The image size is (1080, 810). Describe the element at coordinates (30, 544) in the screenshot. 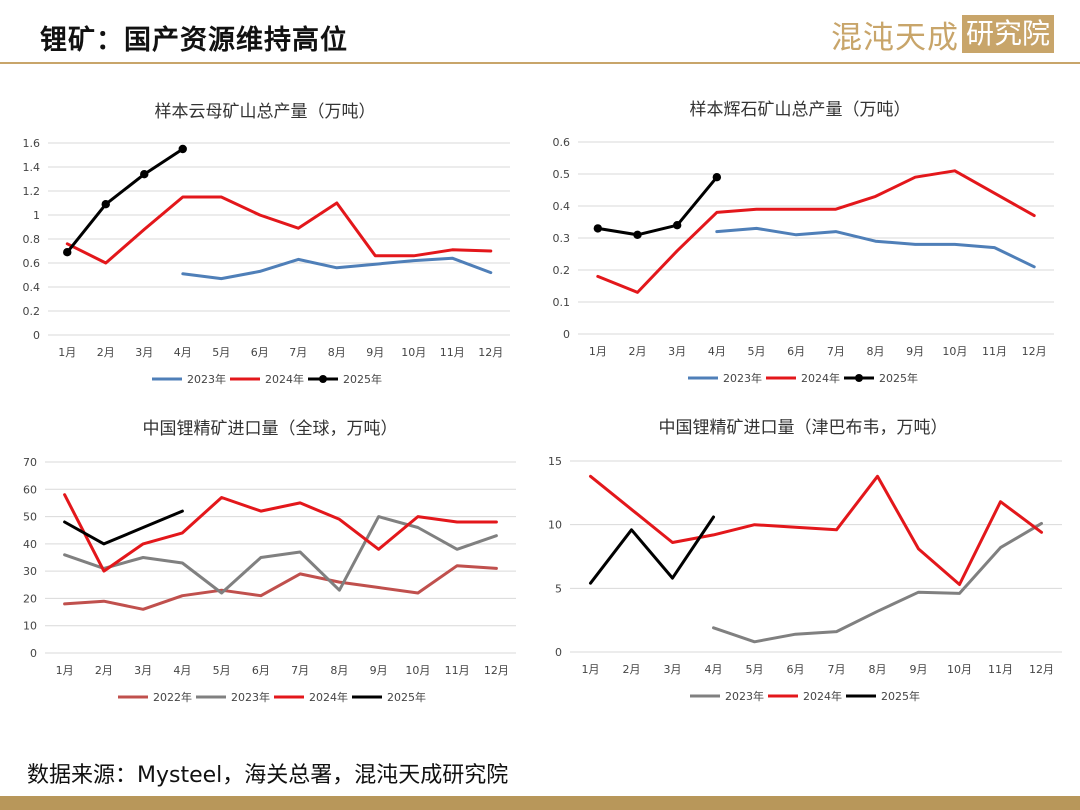

I see `y-tick-label: 40` at that location.